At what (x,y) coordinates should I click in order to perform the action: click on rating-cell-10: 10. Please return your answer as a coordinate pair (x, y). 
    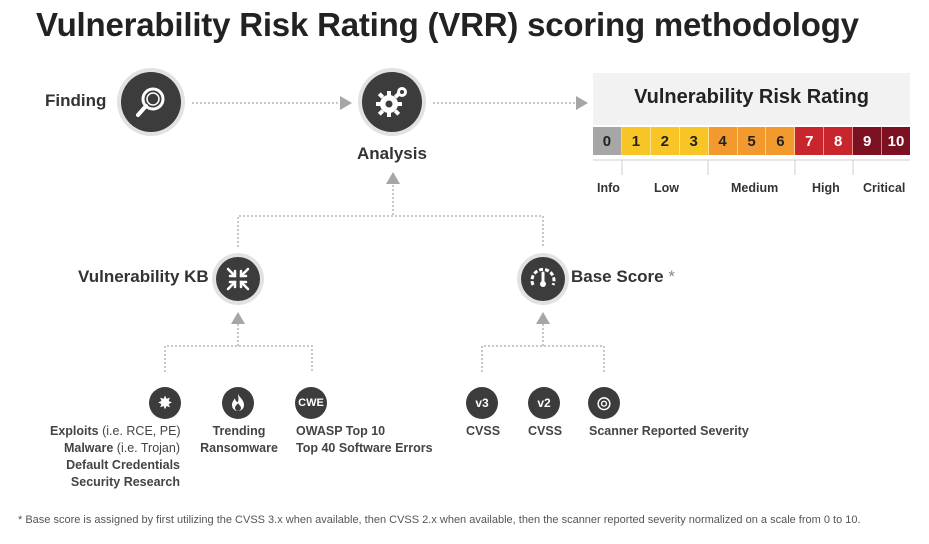
    Looking at the image, I should click on (896, 141).